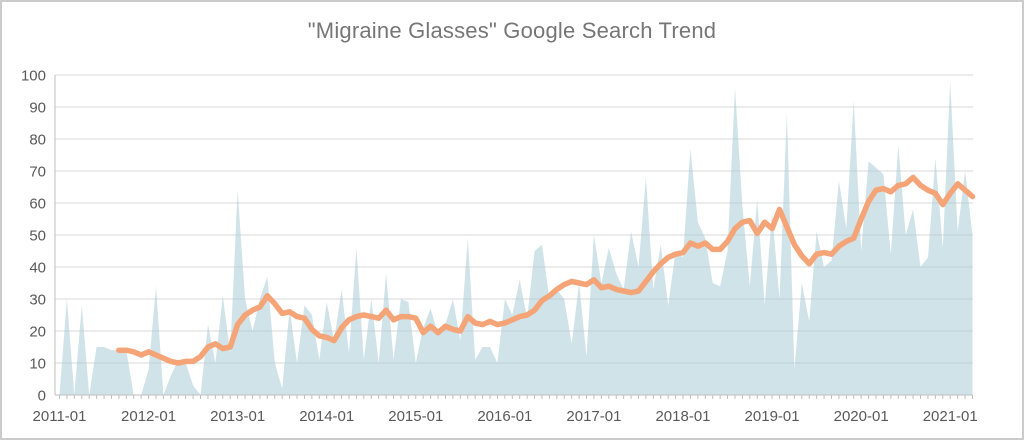  Describe the element at coordinates (42, 396) in the screenshot. I see `y-axis-tick-label: 0` at that location.